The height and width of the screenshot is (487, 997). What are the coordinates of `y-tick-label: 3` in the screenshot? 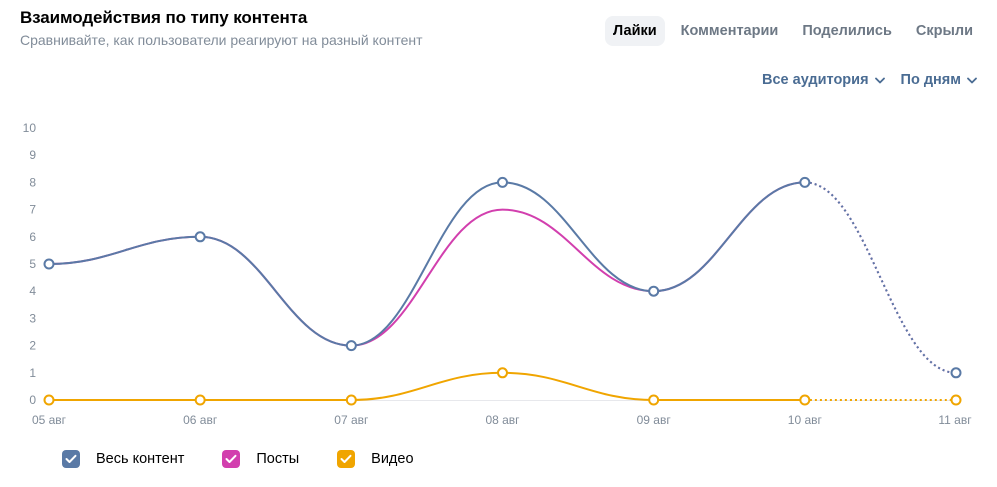 It's located at (32, 318).